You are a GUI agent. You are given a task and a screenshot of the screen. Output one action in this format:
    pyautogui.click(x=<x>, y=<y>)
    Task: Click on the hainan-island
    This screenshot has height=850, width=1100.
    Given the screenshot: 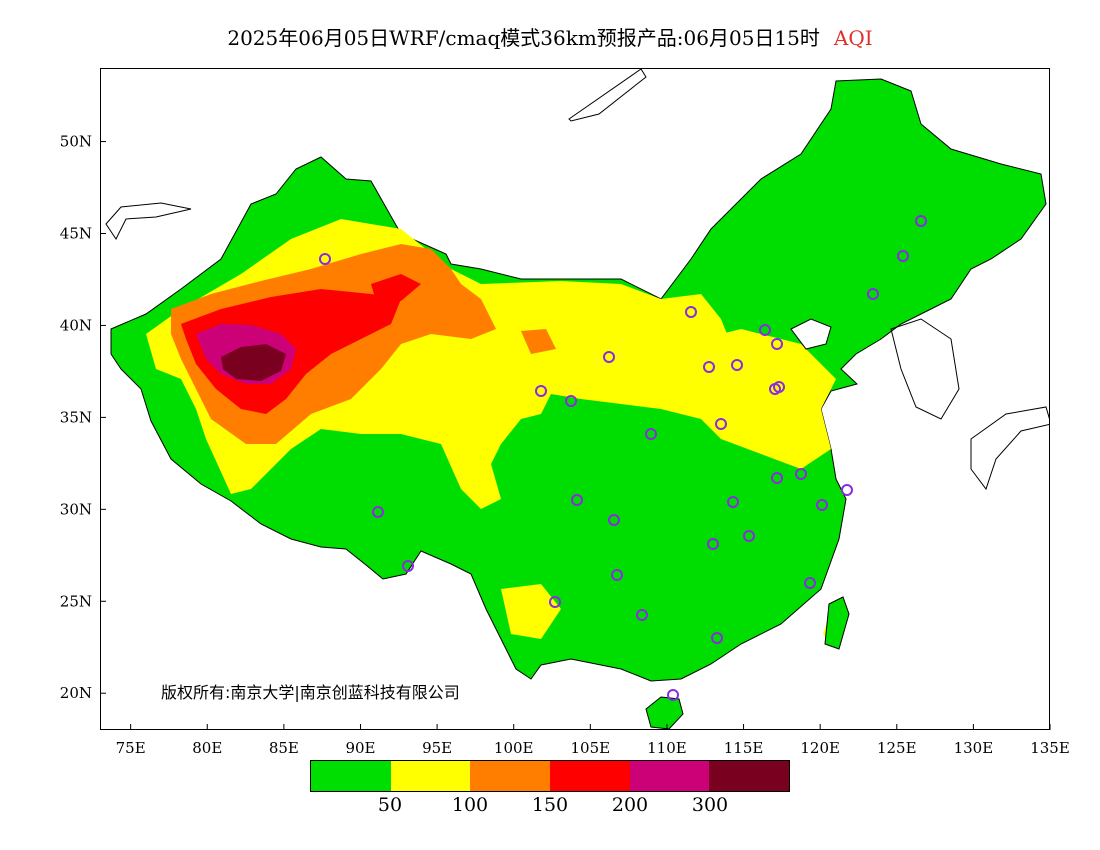 What is the action you would take?
    pyautogui.click(x=664, y=712)
    